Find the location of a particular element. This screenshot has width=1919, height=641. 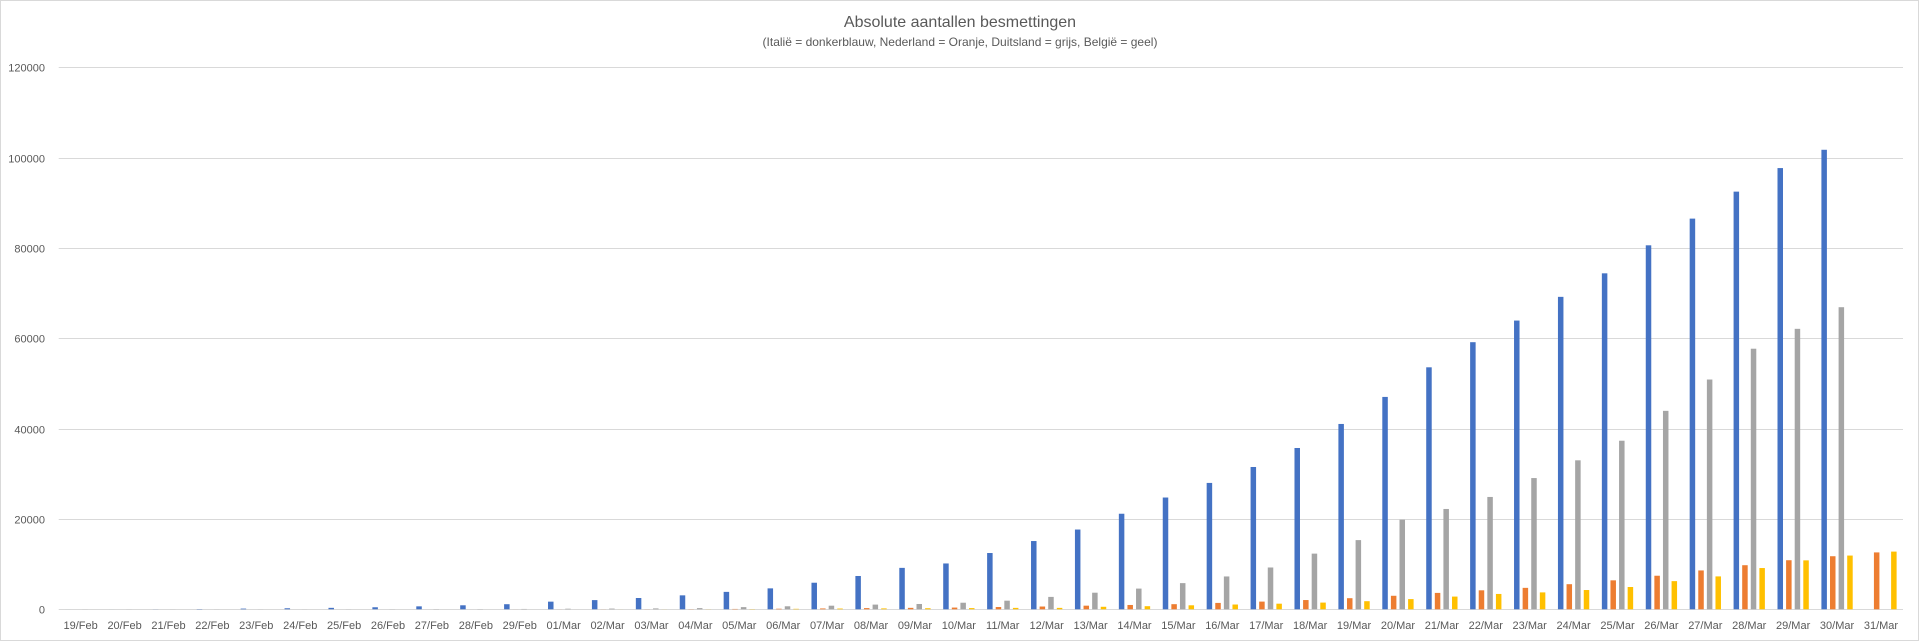

chart-title: Absolute aantallen besmettingen is located at coordinates (960, 22).